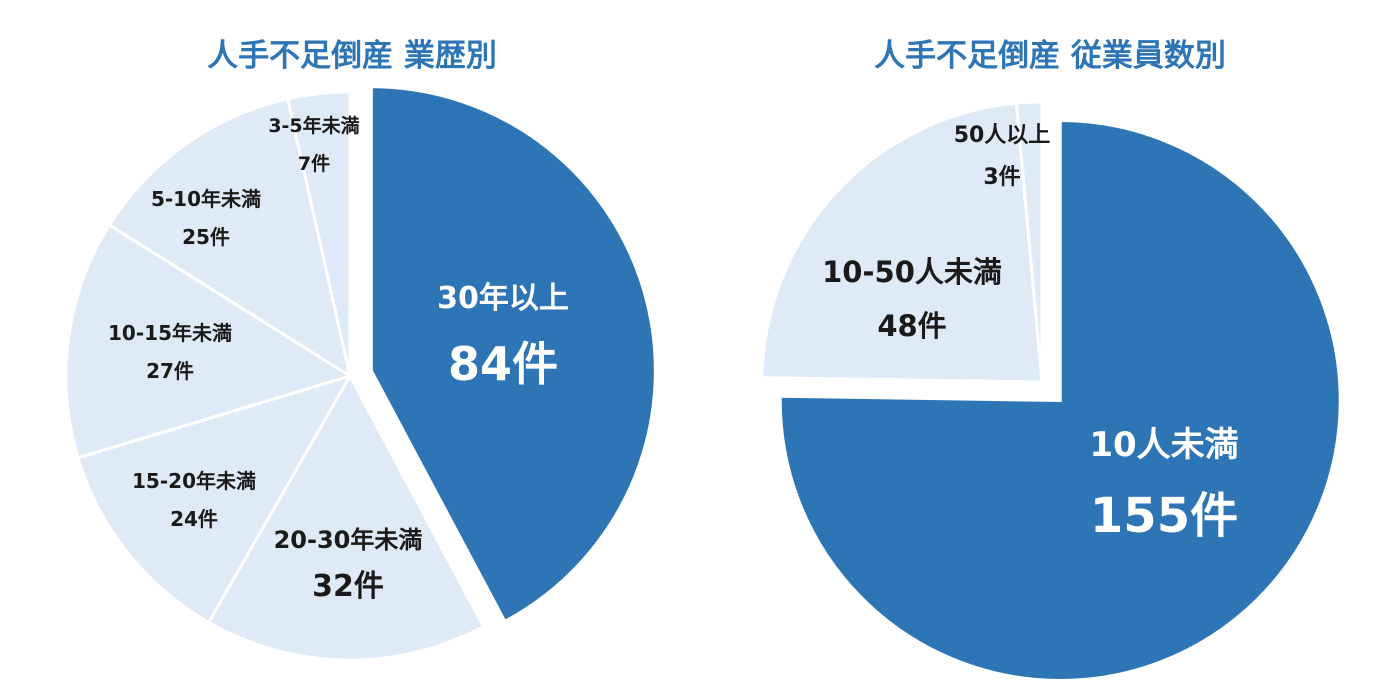 This screenshot has width=1394, height=694. What do you see at coordinates (1002, 241) in the screenshot?
I see `pie-slice-group: 50人以上 3件` at bounding box center [1002, 241].